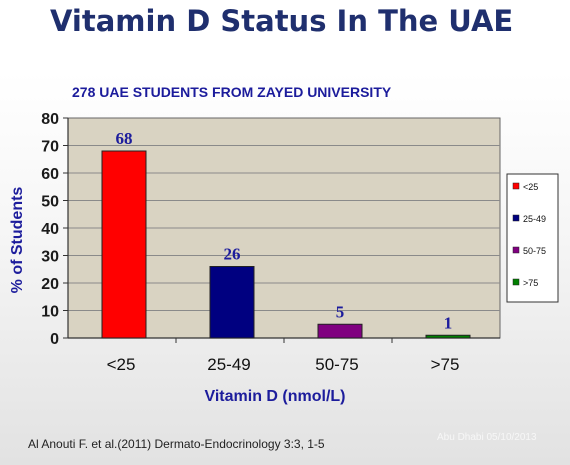  I want to click on legend-label: 50-75, so click(534, 251).